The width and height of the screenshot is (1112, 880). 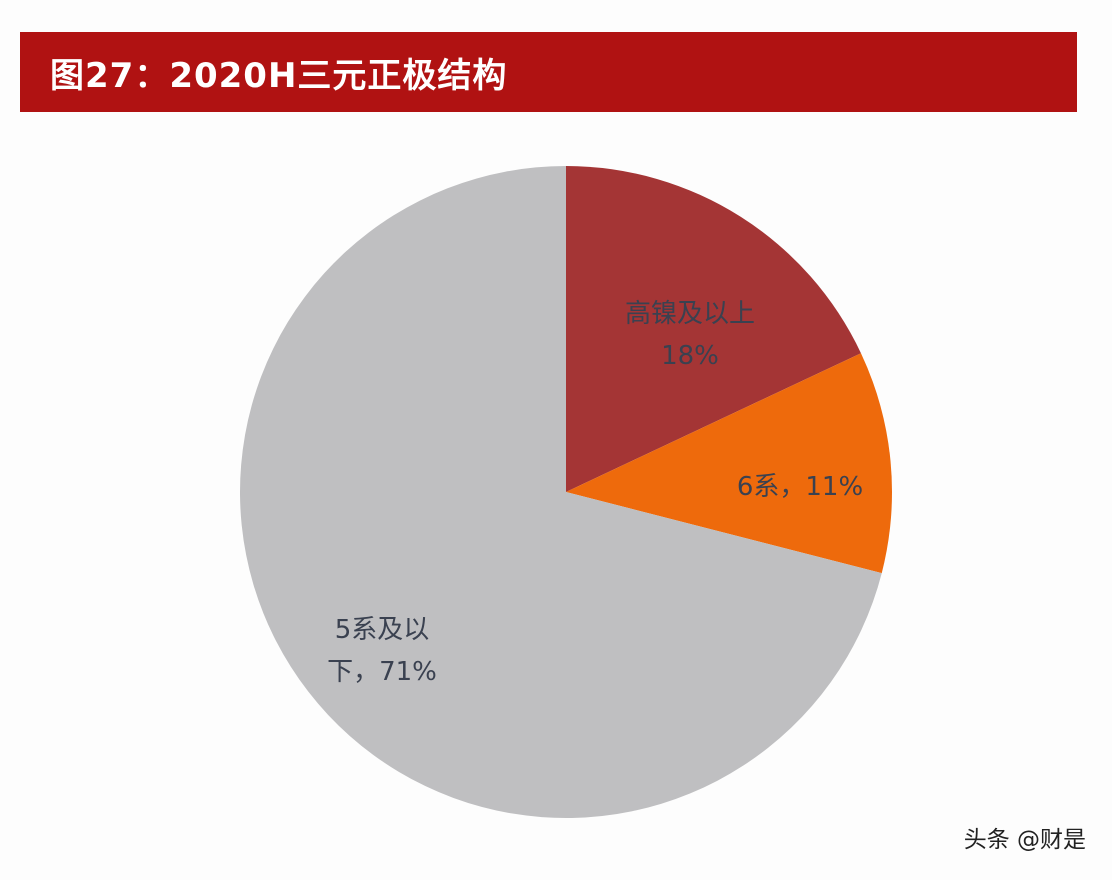 What do you see at coordinates (382, 651) in the screenshot?
I see `slice-label-3: 5系及以下，71%` at bounding box center [382, 651].